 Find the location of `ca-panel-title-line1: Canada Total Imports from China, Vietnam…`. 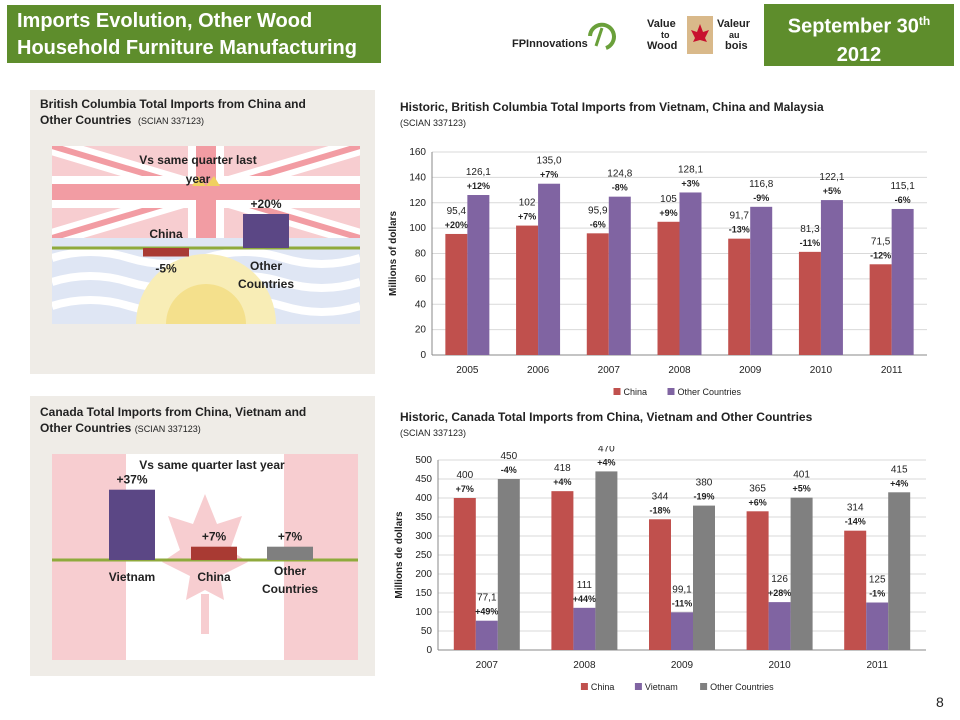

ca-panel-title-line1: Canada Total Imports from China, Vietnam… is located at coordinates (173, 412).